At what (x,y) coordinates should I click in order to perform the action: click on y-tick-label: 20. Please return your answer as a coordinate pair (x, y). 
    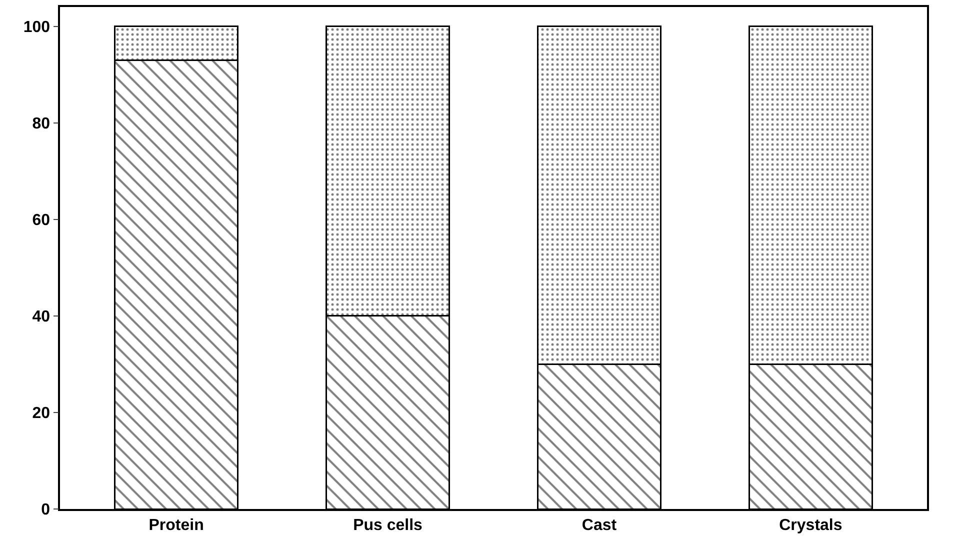
    Looking at the image, I should click on (41, 413).